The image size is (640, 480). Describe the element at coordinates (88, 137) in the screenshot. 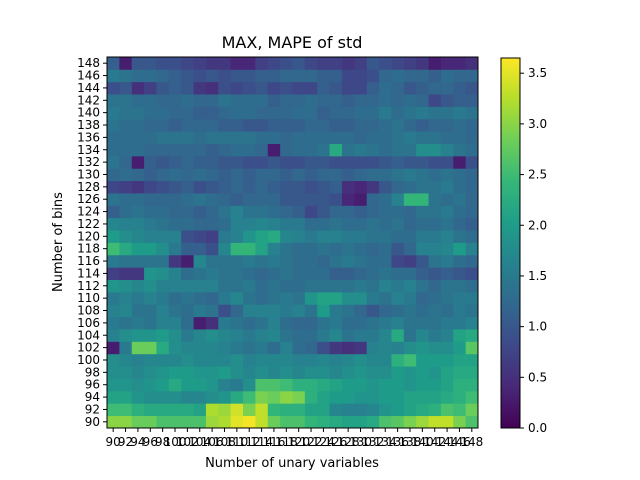

I see `y-tick-label: 136` at that location.